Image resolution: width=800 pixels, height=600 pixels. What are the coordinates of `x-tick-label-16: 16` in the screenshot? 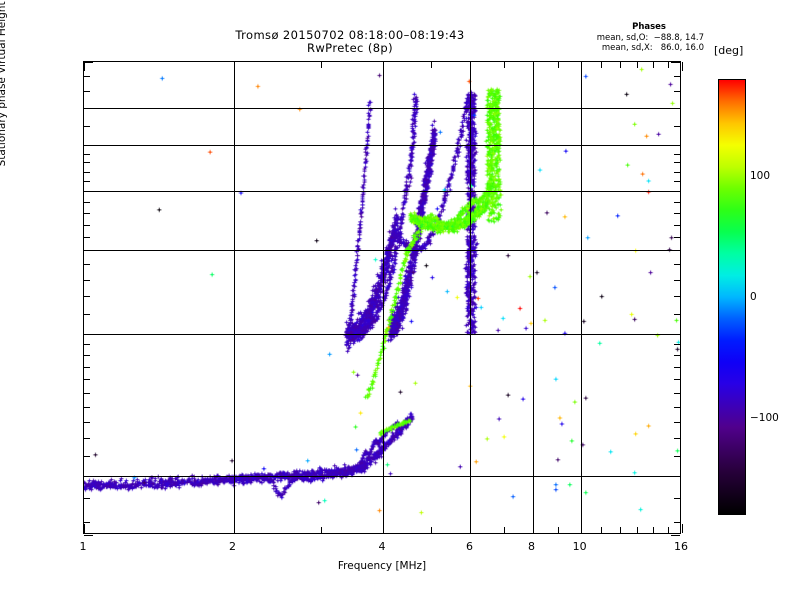 It's located at (681, 546).